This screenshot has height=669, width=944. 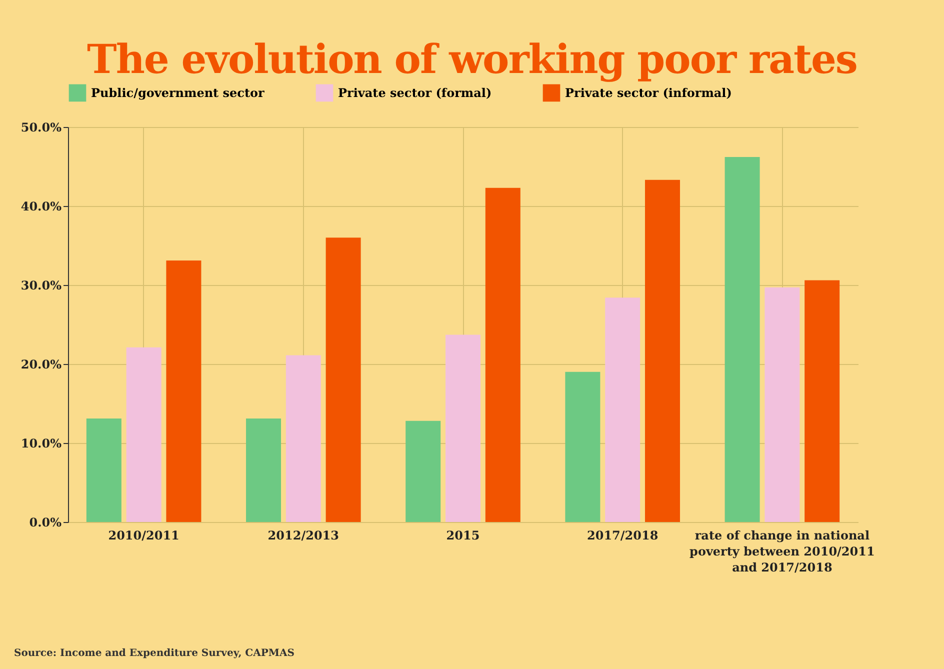 I want to click on y-tick-label: 50.0%, so click(x=41, y=127).